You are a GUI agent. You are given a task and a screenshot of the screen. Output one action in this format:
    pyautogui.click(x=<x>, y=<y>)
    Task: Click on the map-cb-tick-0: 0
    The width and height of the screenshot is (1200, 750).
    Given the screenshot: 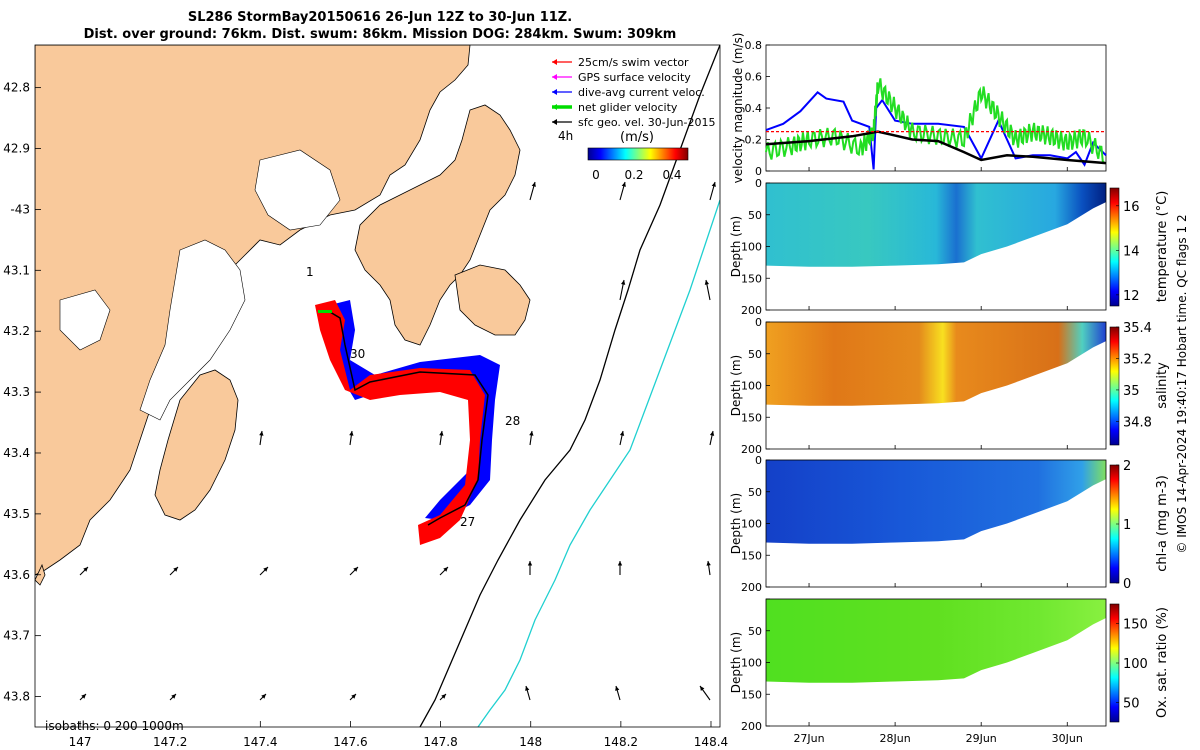 What is the action you would take?
    pyautogui.click(x=596, y=175)
    